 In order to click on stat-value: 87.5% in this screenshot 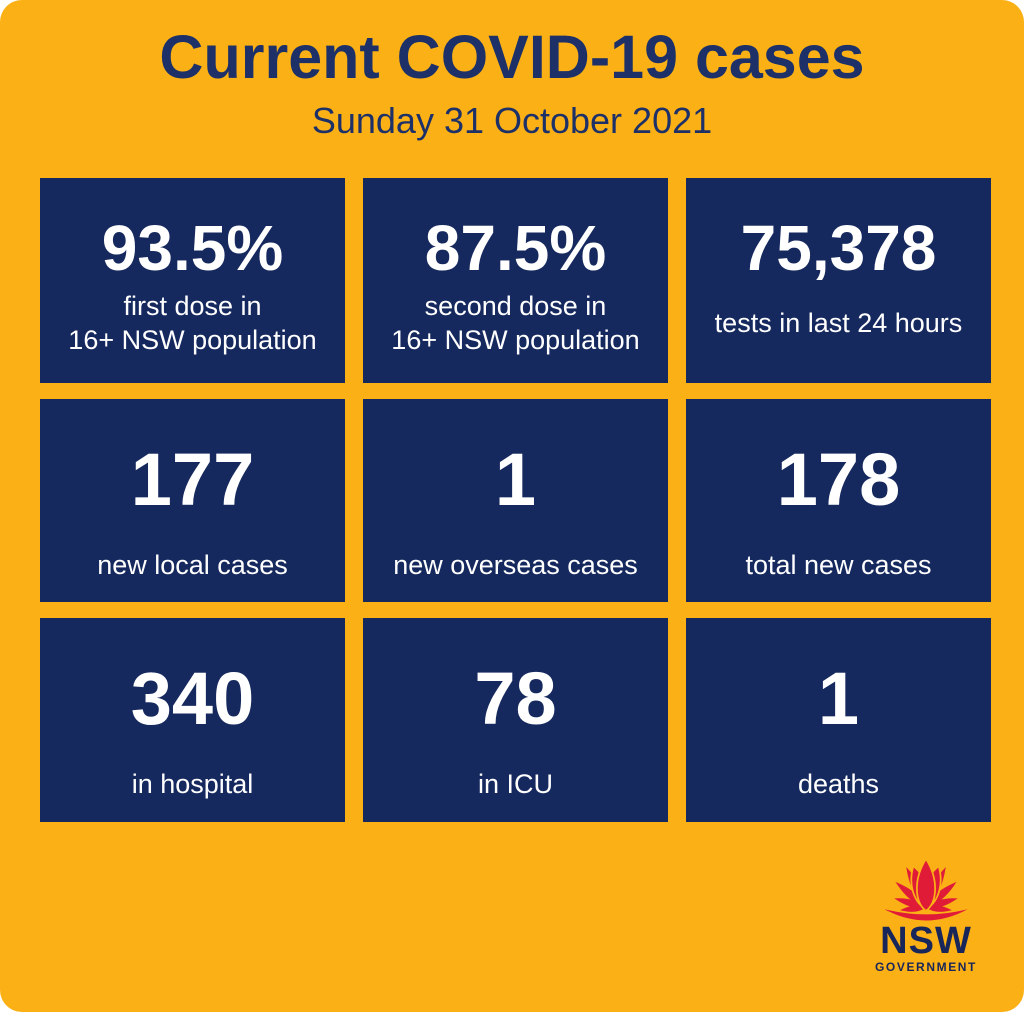, I will do `click(515, 248)`.